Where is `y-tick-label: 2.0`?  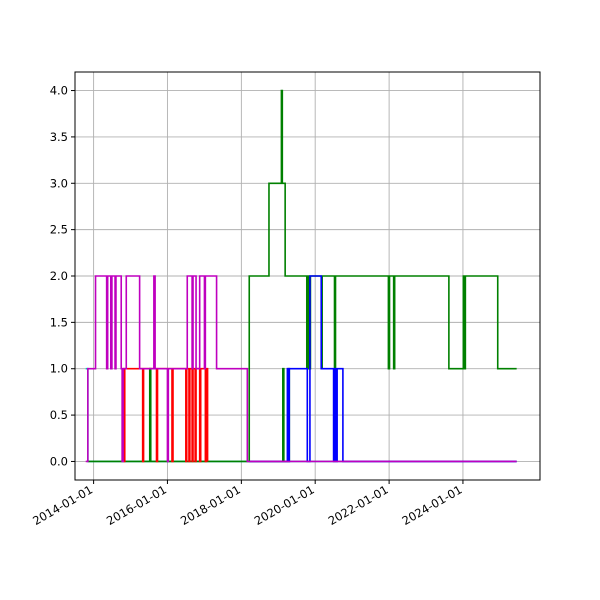
y-tick-label: 2.0 is located at coordinates (59, 276).